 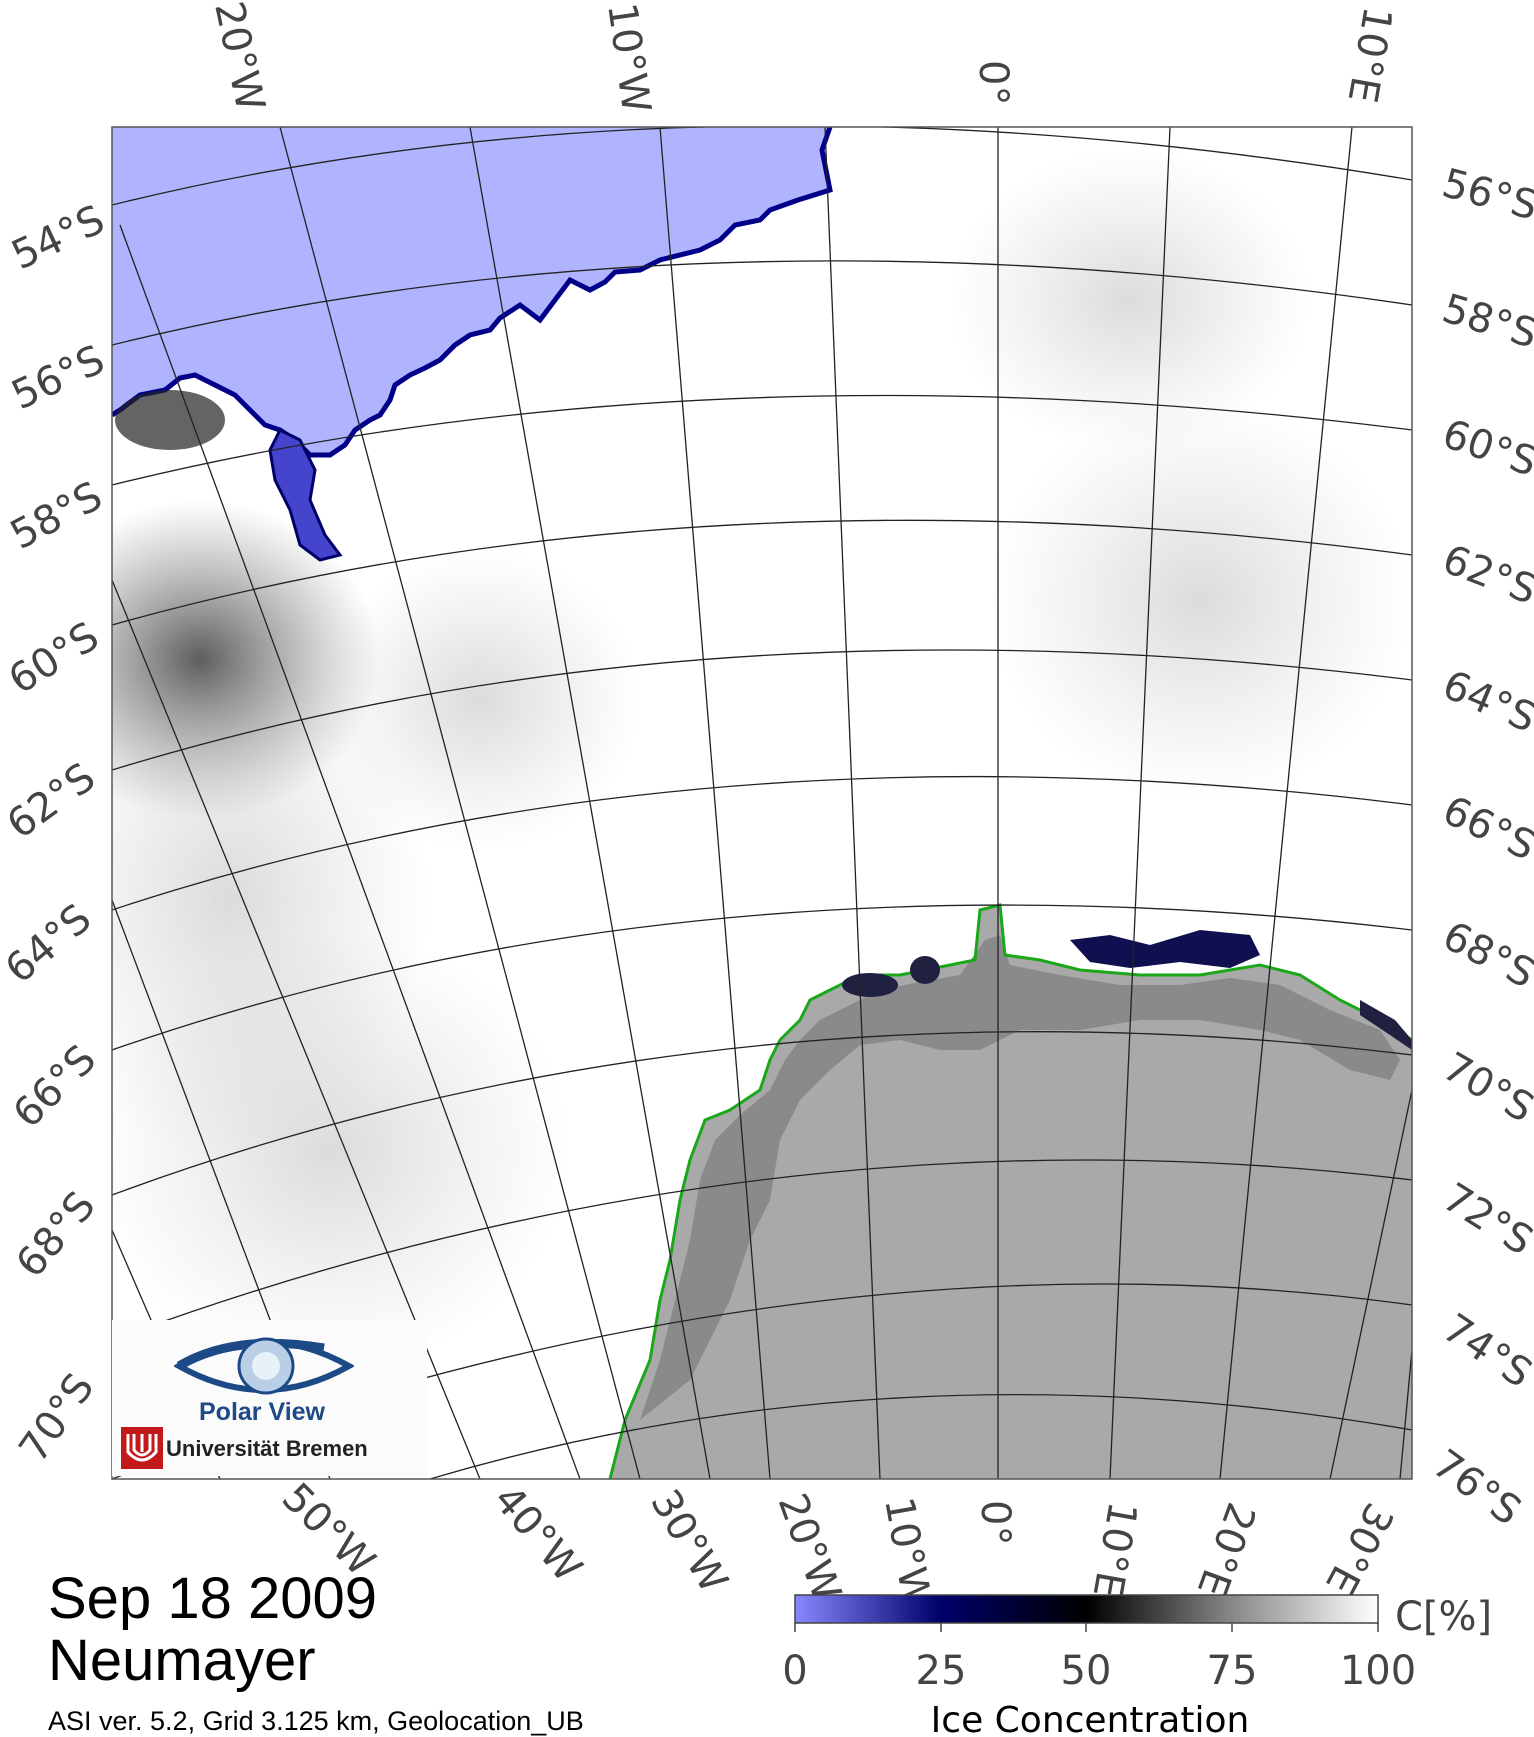 I want to click on lon-label-bottom: 20°W, so click(x=809, y=1548).